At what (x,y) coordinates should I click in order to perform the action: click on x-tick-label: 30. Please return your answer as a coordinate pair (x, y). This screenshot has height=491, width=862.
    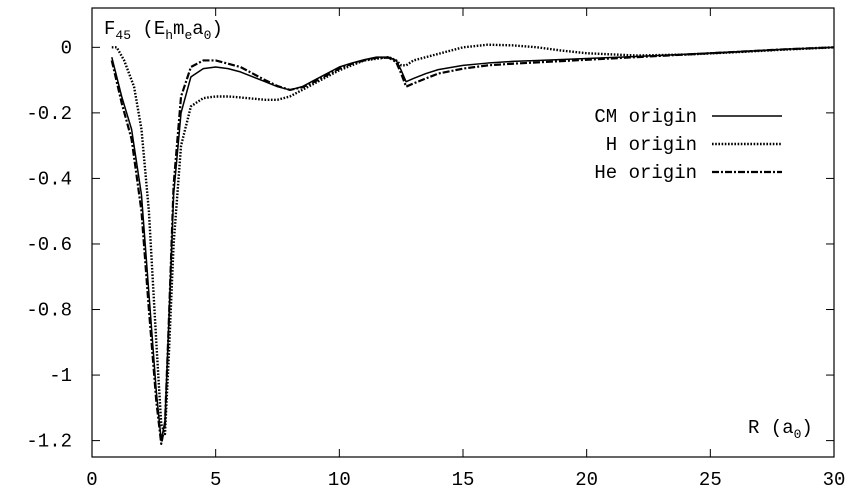
    Looking at the image, I should click on (834, 480).